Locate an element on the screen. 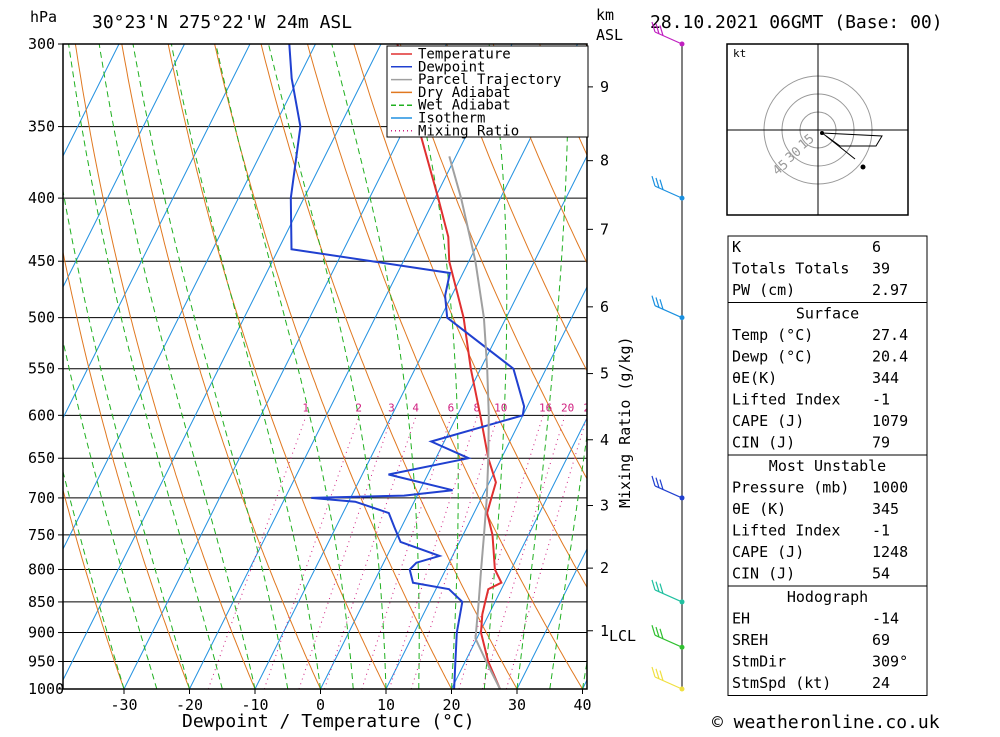  indices-summary-row-label: Totals Totals is located at coordinates (790, 269).